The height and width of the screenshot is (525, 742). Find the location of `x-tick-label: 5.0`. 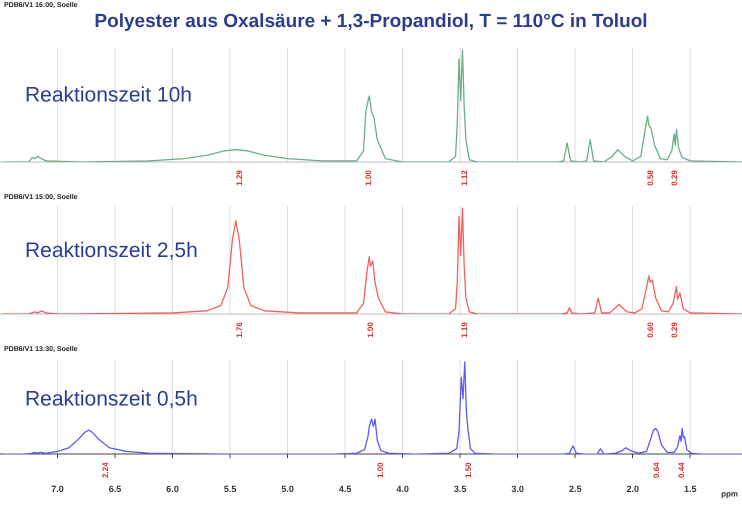

x-tick-label: 5.0 is located at coordinates (287, 489).